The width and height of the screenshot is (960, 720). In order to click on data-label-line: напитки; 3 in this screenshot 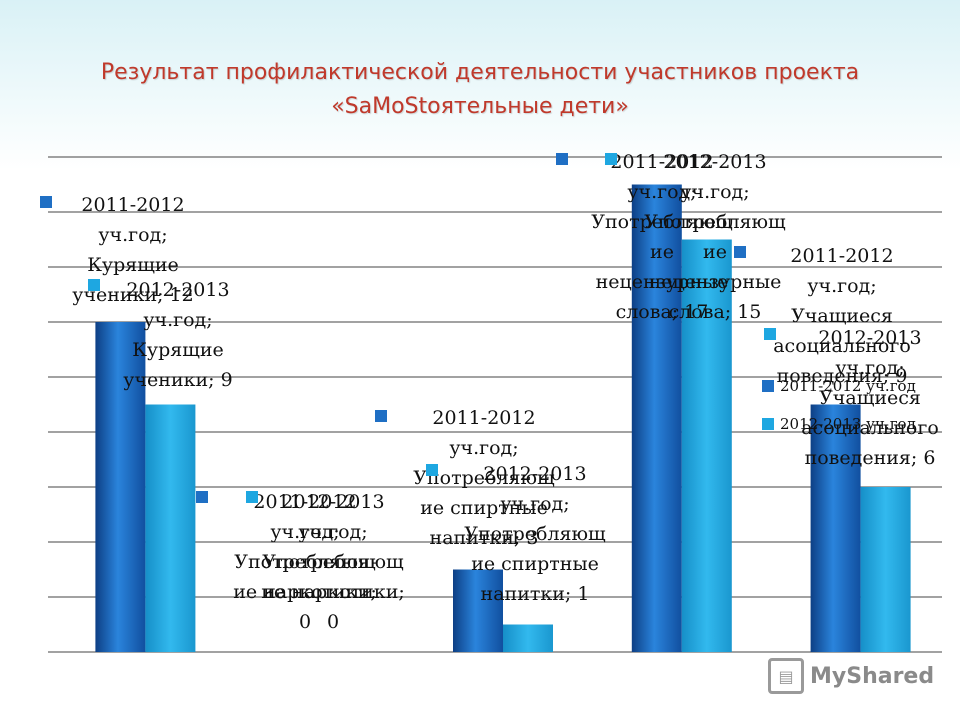, I will do `click(484, 538)`.